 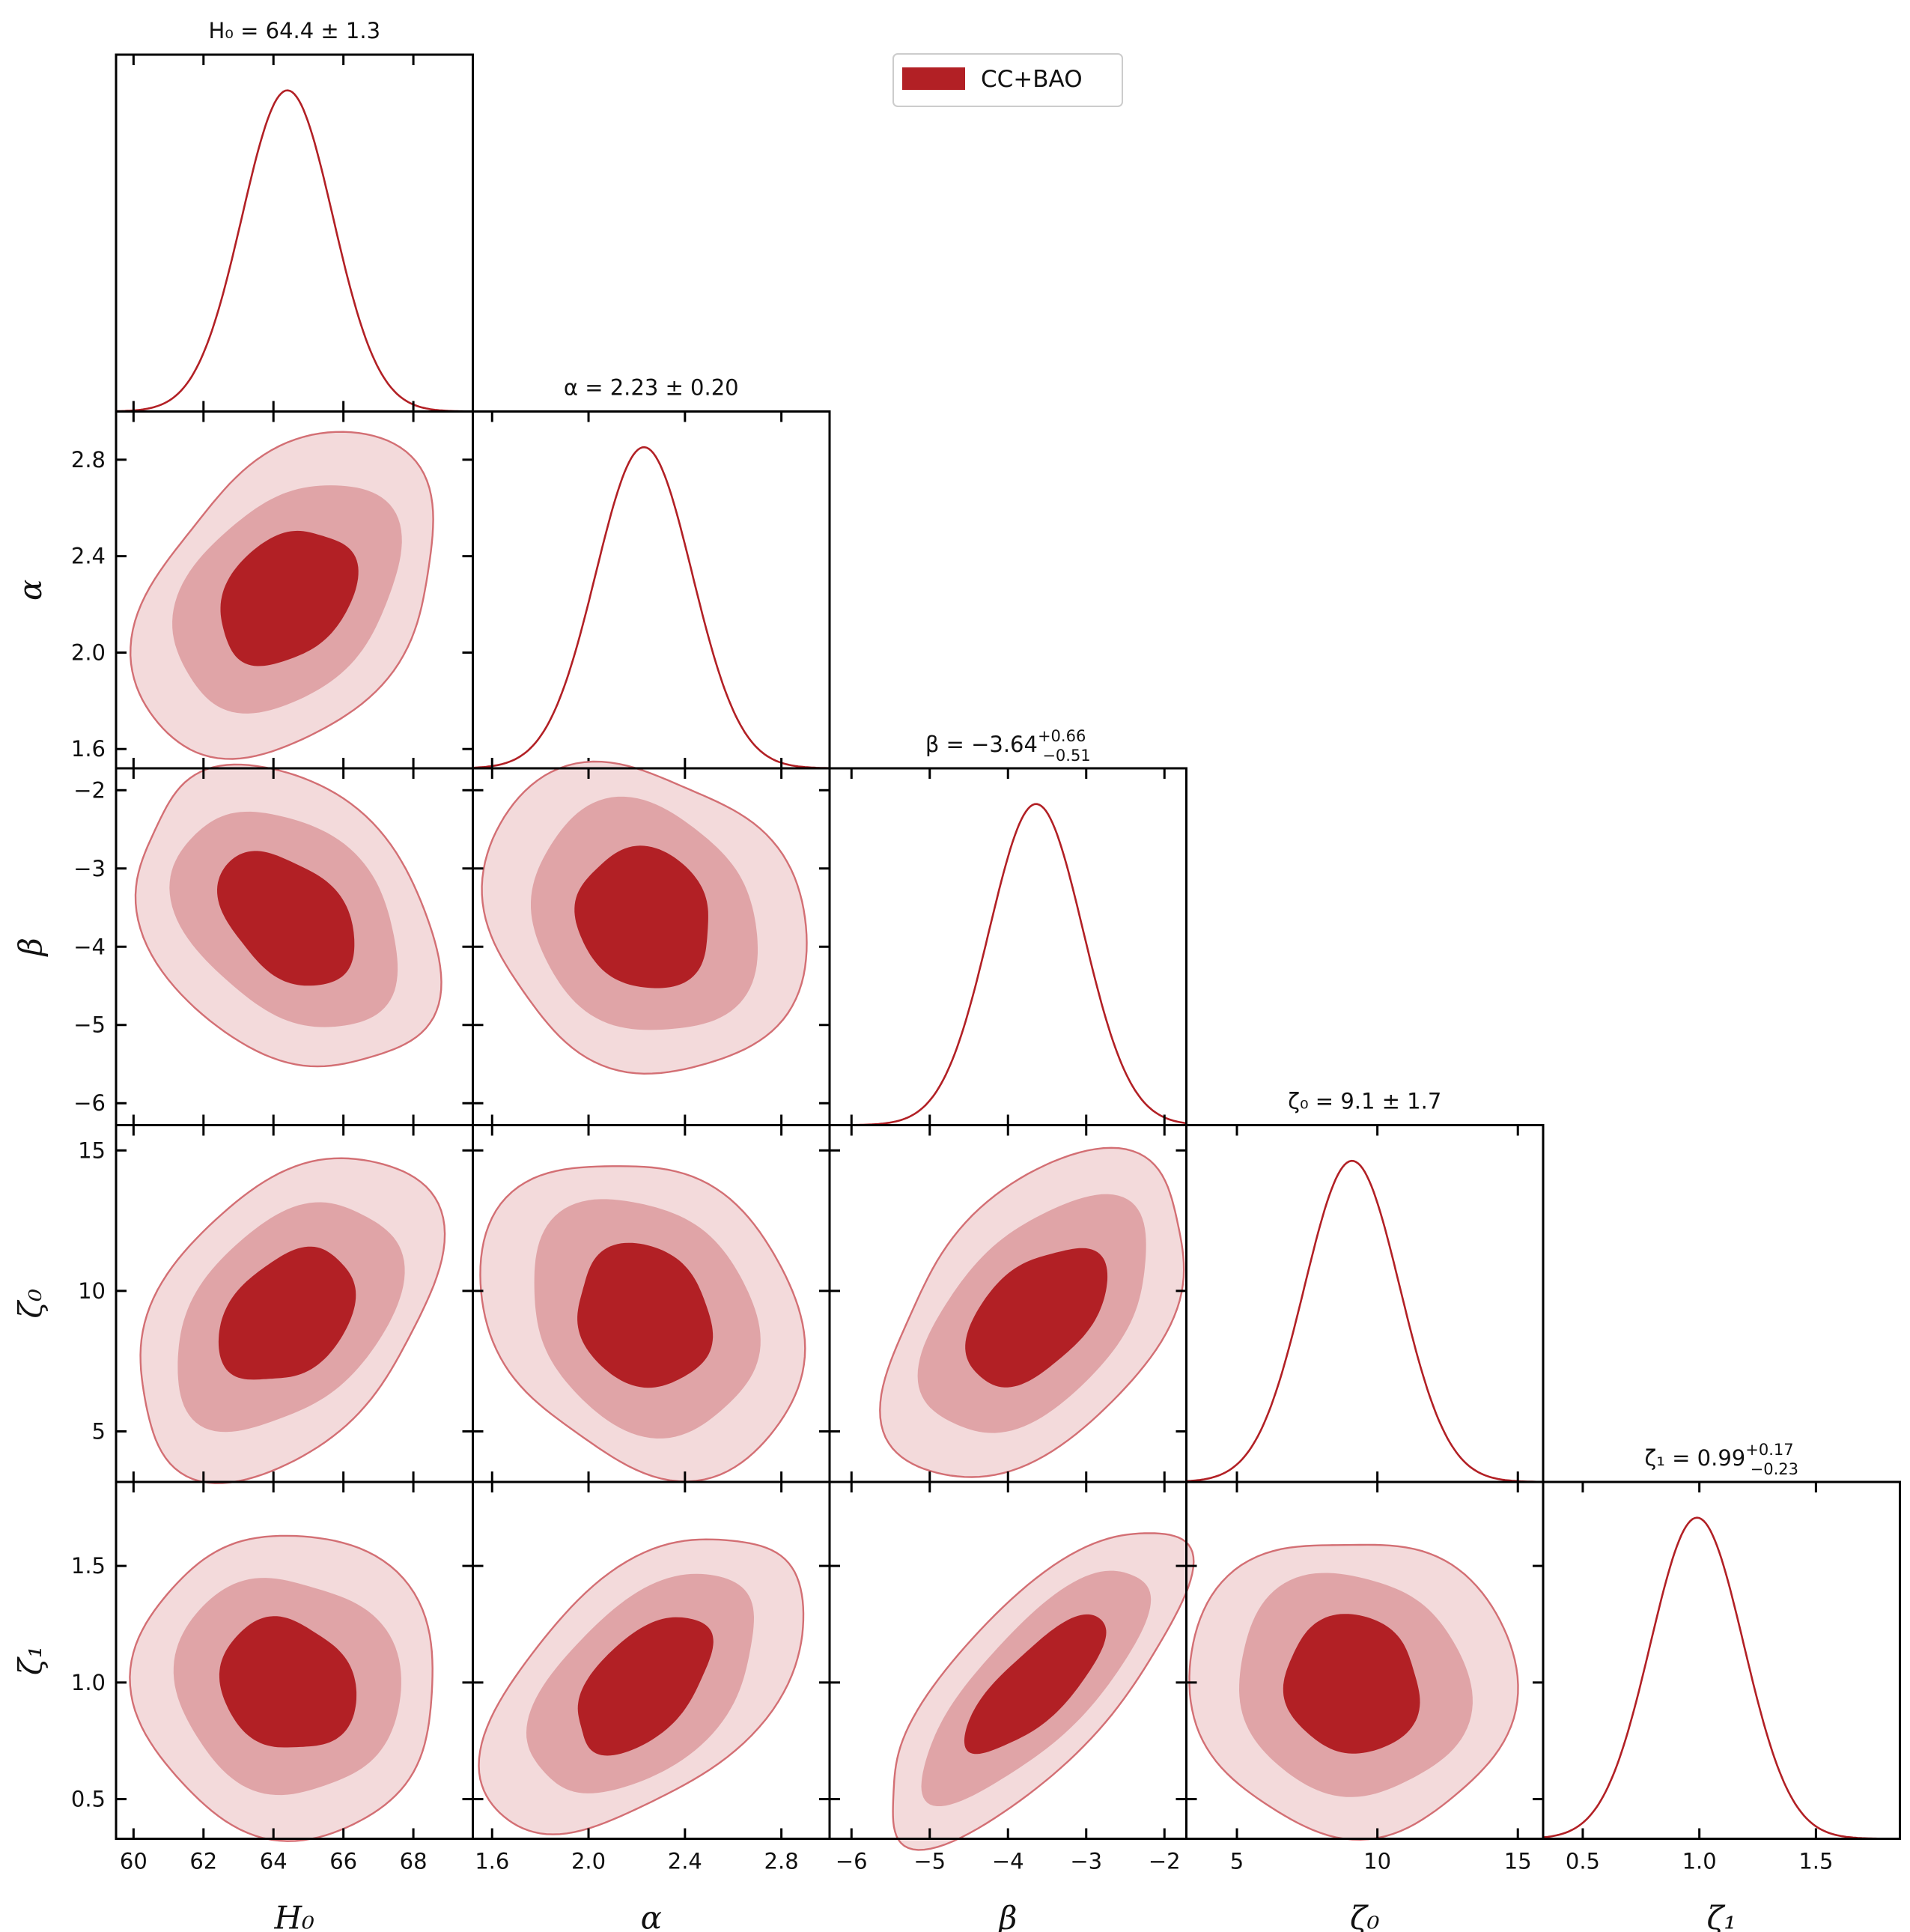 I want to click on y-tick-label-zeta0: 5, so click(x=99, y=1431).